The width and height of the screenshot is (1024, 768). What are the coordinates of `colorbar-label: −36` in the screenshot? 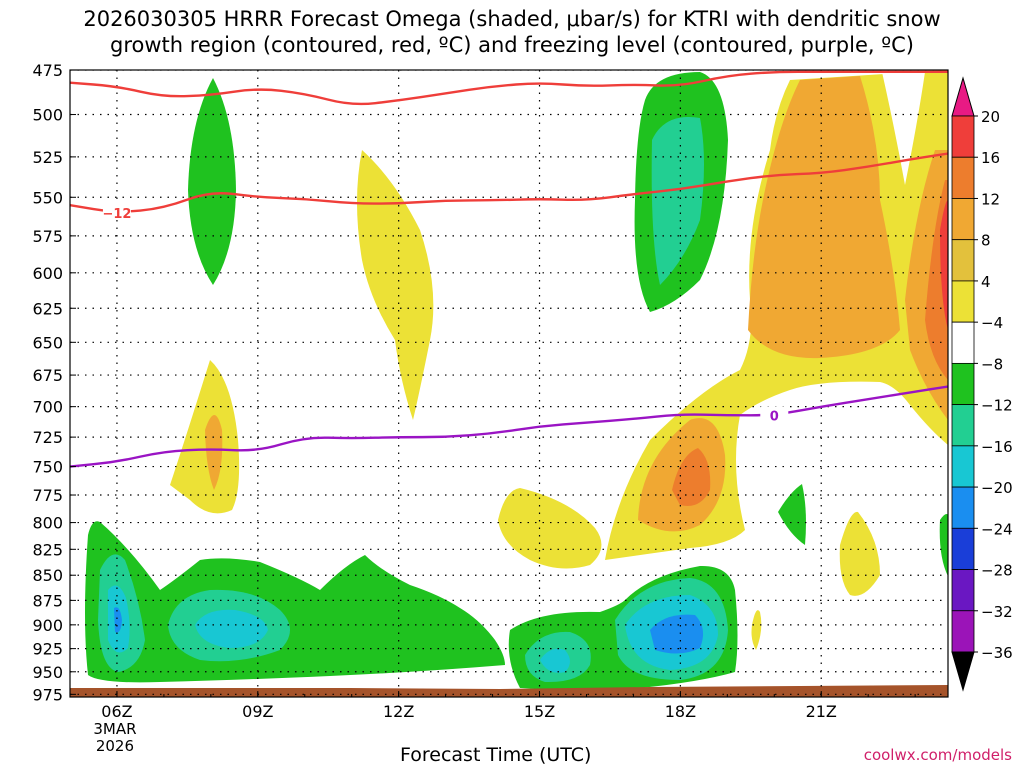 It's located at (997, 653).